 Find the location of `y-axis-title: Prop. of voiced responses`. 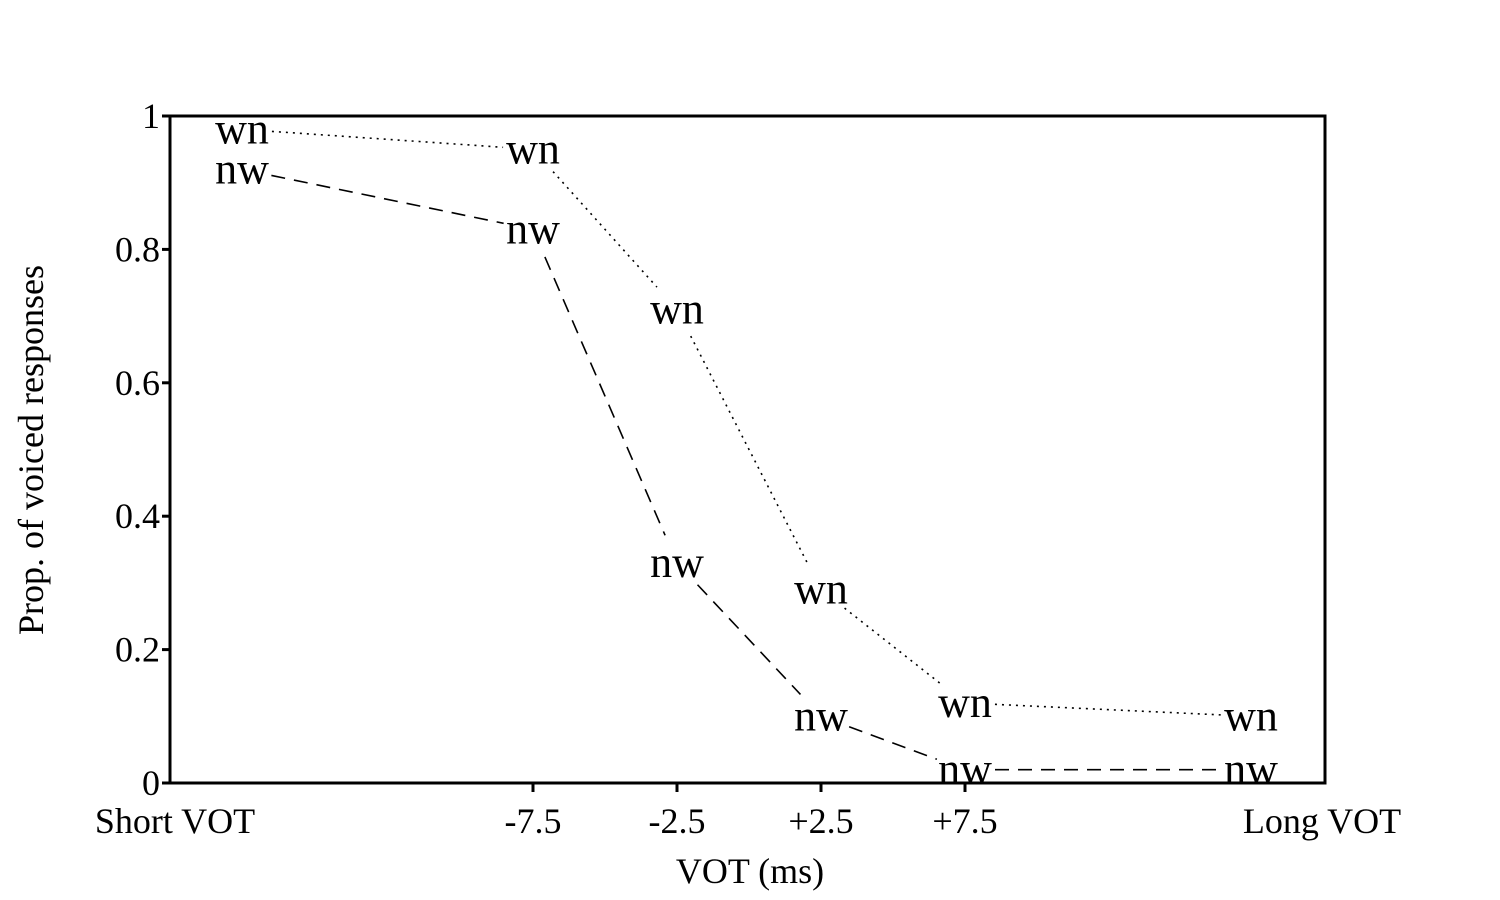

y-axis-title: Prop. of voiced responses is located at coordinates (31, 450).